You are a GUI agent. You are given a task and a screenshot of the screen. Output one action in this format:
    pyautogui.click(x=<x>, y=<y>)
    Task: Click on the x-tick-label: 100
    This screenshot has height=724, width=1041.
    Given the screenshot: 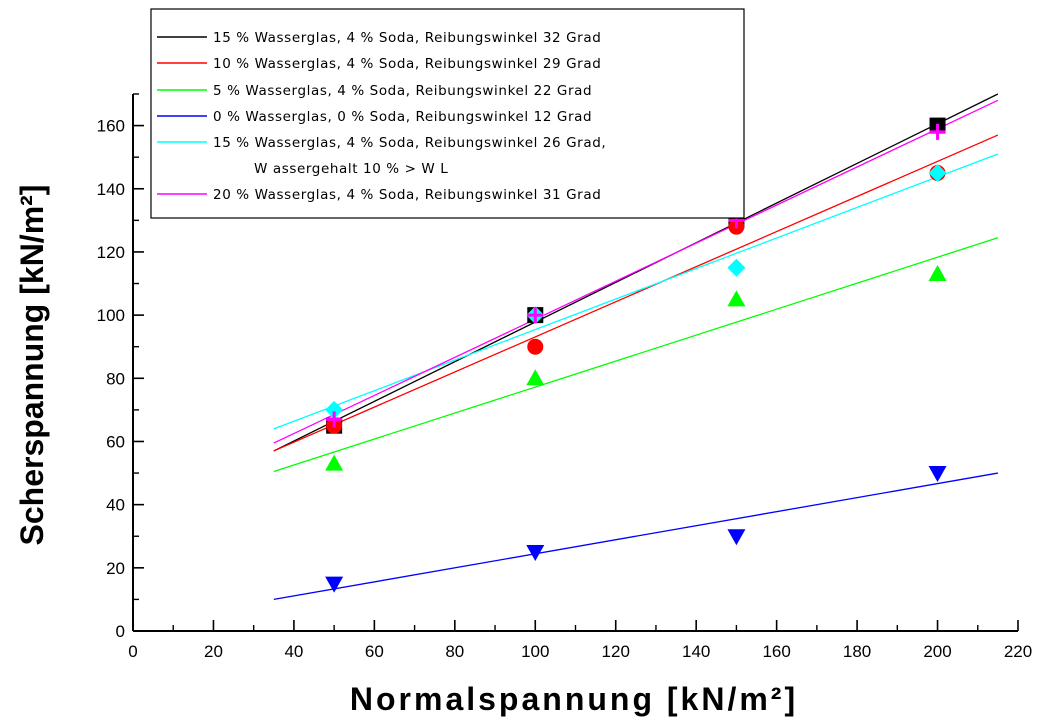 What is the action you would take?
    pyautogui.click(x=535, y=651)
    